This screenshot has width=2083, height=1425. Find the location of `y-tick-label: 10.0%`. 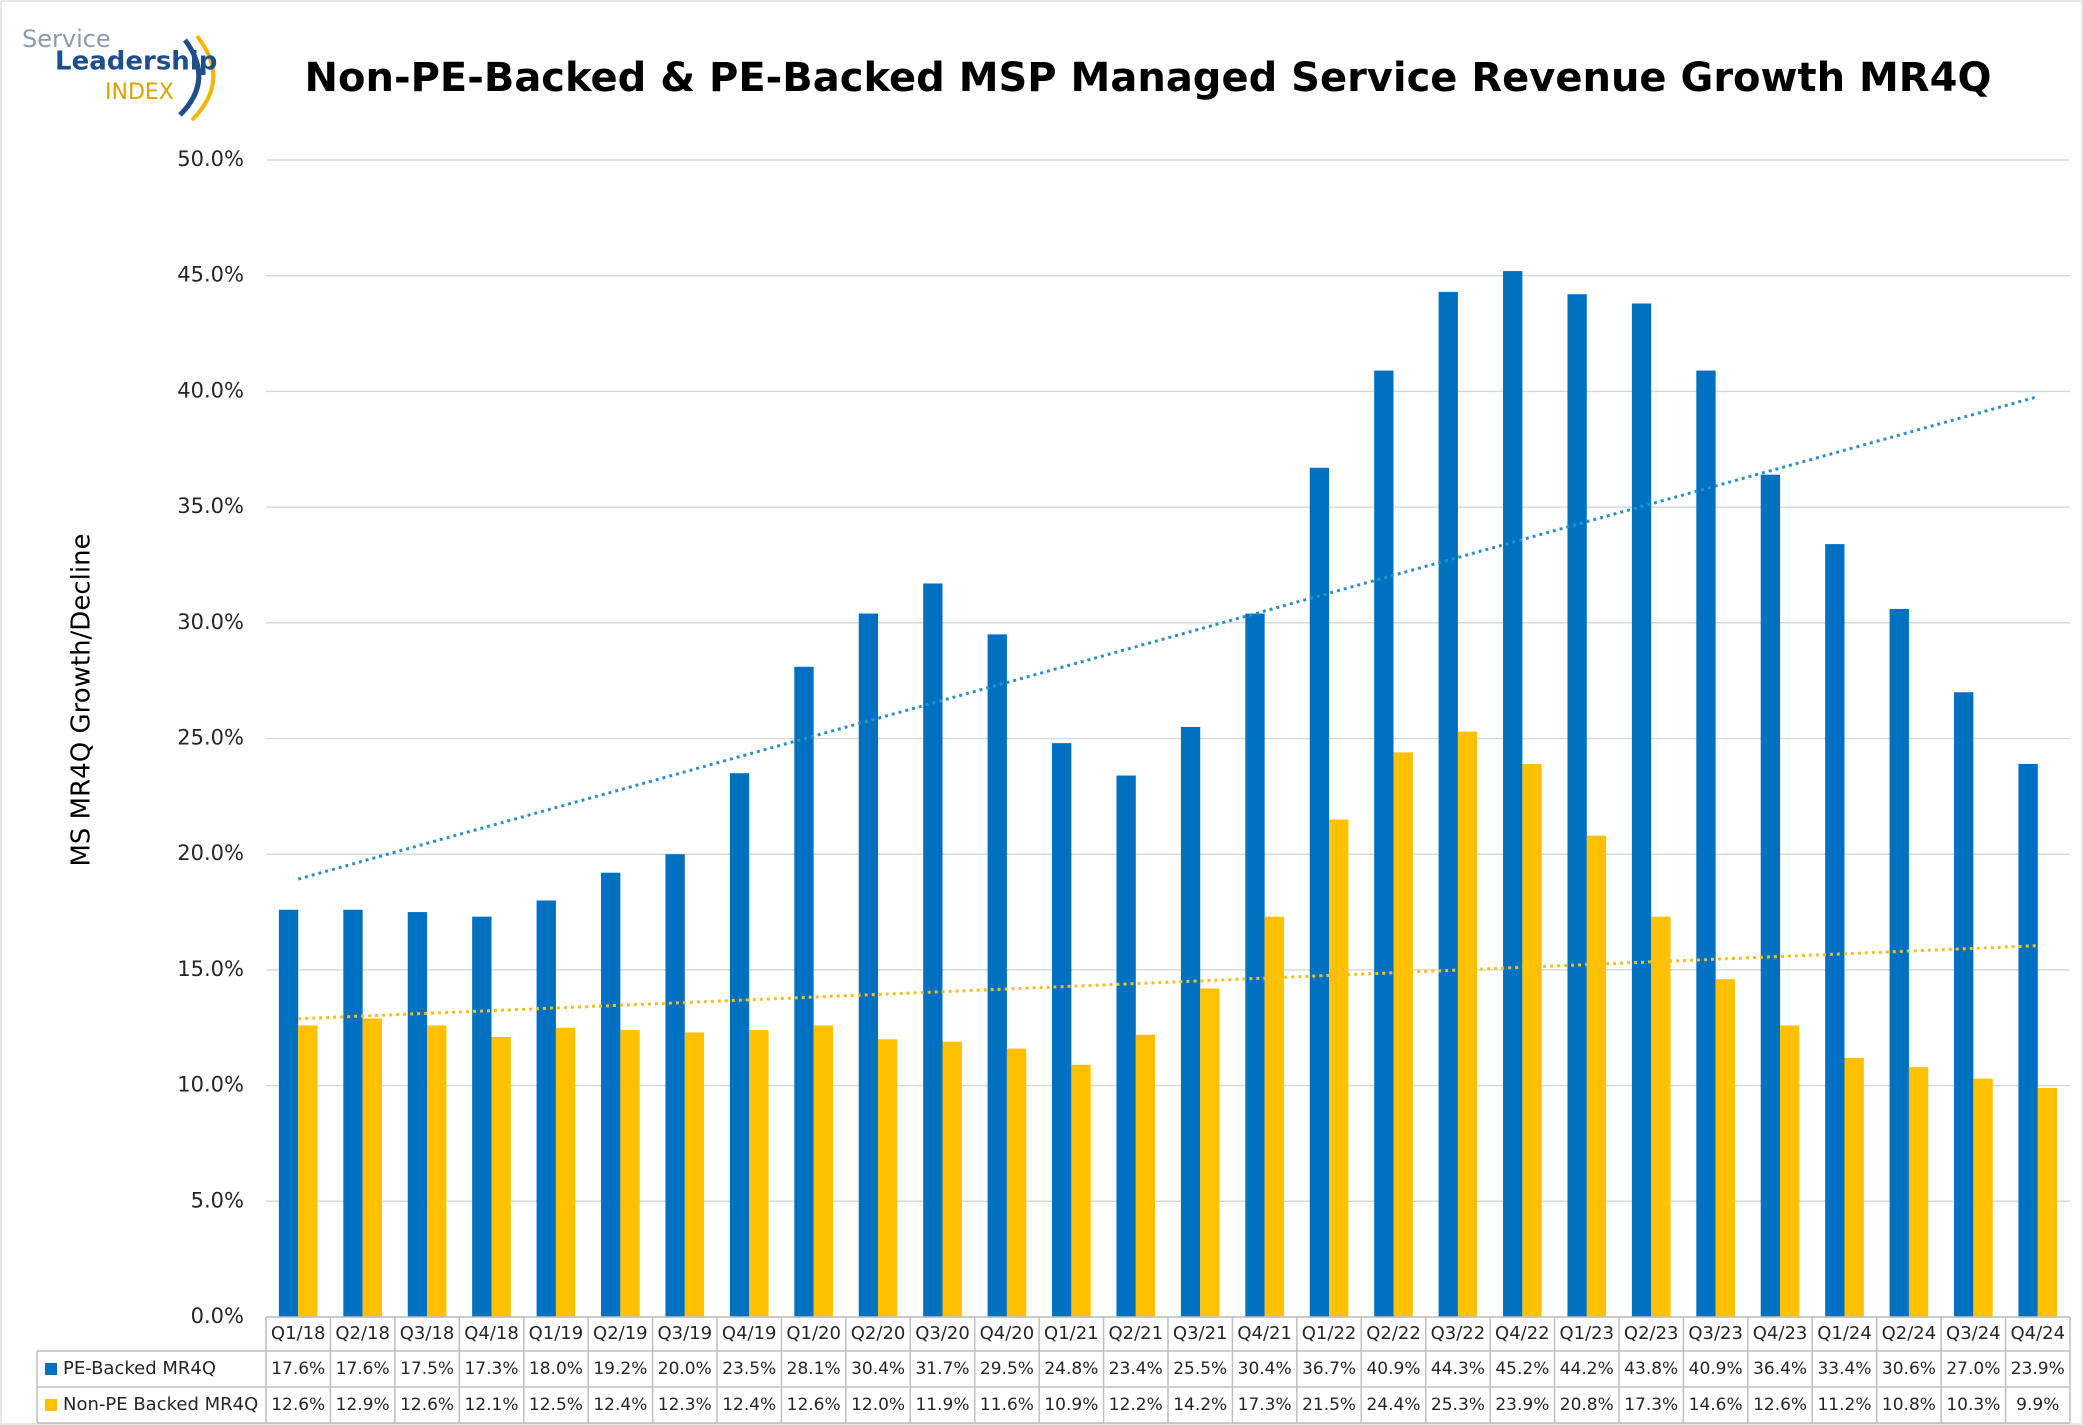

y-tick-label: 10.0% is located at coordinates (210, 1085).